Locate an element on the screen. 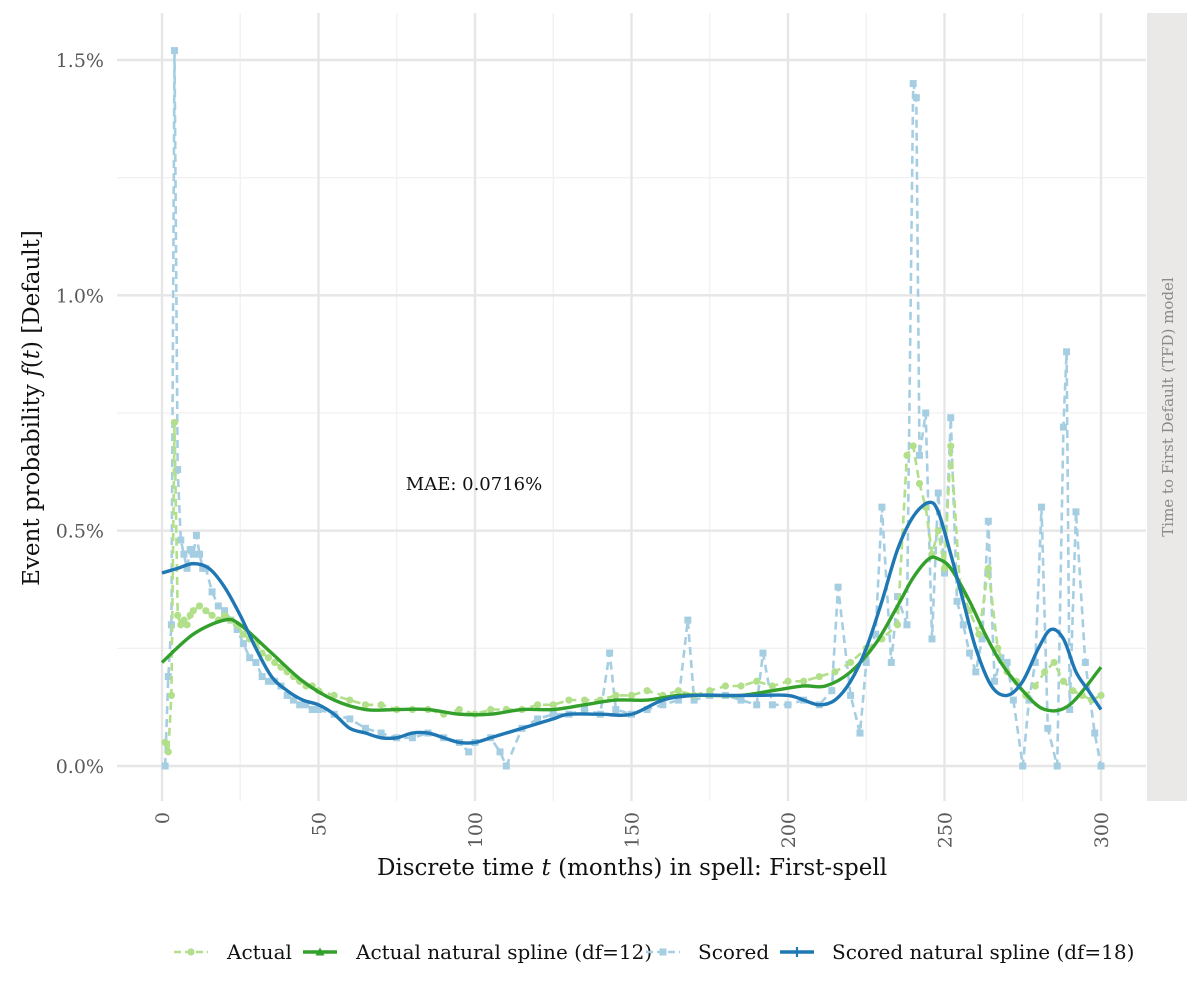 The image size is (1200, 1000). facet-strip is located at coordinates (1167, 407).